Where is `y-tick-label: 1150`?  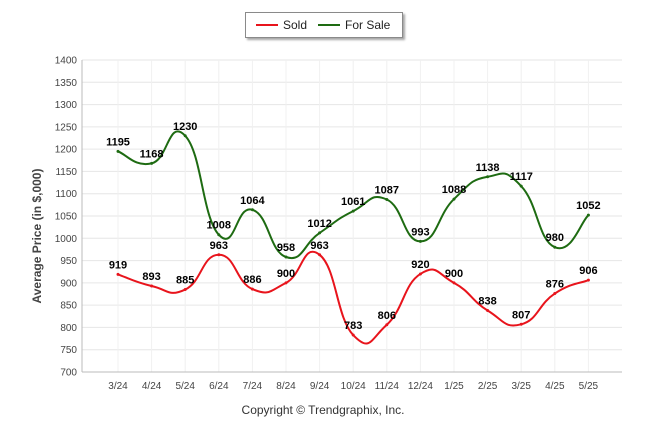
y-tick-label: 1150 is located at coordinates (66, 172).